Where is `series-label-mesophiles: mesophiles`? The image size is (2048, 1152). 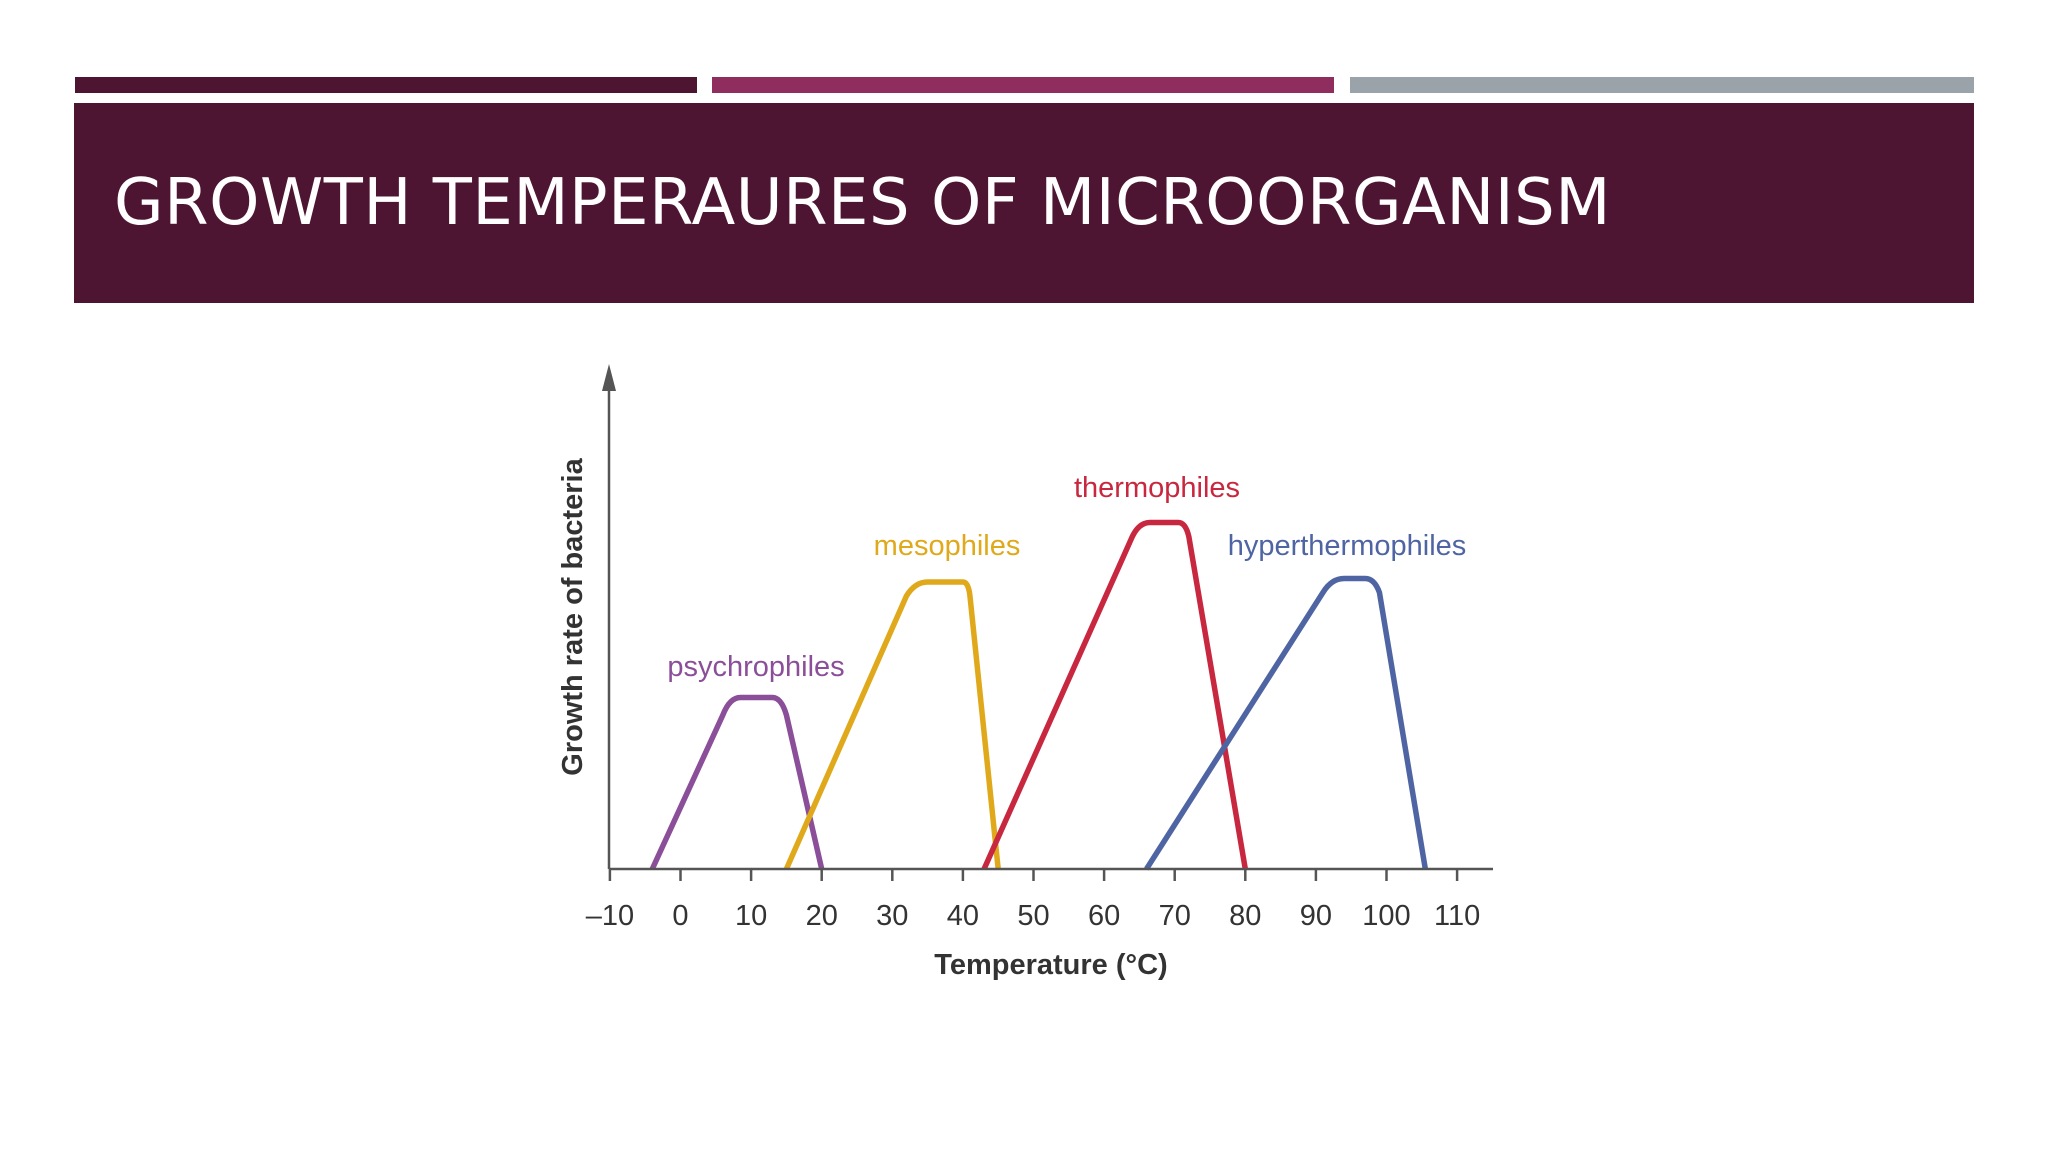 series-label-mesophiles: mesophiles is located at coordinates (947, 546).